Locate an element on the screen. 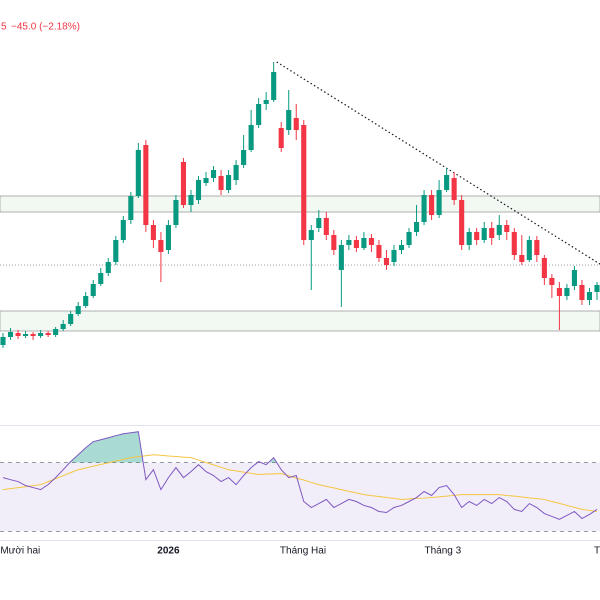 This screenshot has height=600, width=600. x-tick-label: Mười hai is located at coordinates (20, 551).